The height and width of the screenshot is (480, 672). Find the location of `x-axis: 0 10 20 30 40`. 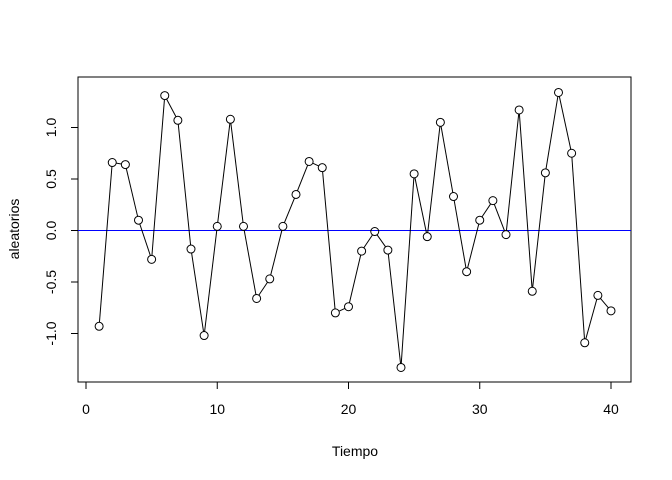

x-axis: 0 10 20 30 40 is located at coordinates (350, 399).